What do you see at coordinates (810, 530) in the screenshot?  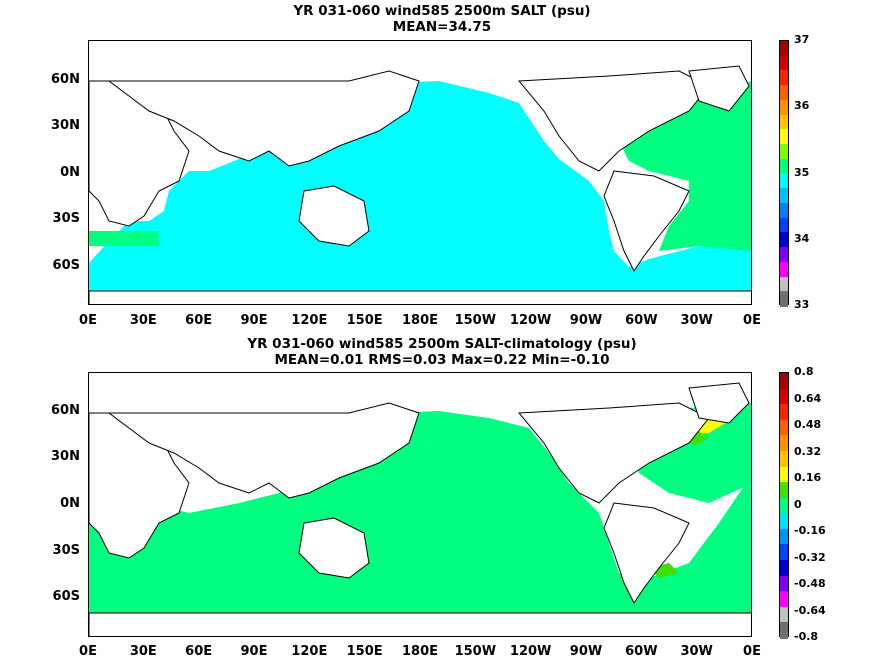 I see `p2-colorbar-label: -0.16` at bounding box center [810, 530].